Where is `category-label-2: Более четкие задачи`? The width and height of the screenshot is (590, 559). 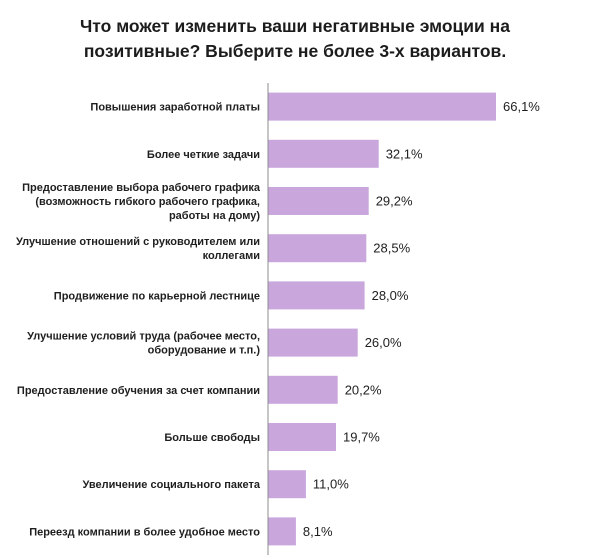 category-label-2: Более четкие задачи is located at coordinates (203, 155).